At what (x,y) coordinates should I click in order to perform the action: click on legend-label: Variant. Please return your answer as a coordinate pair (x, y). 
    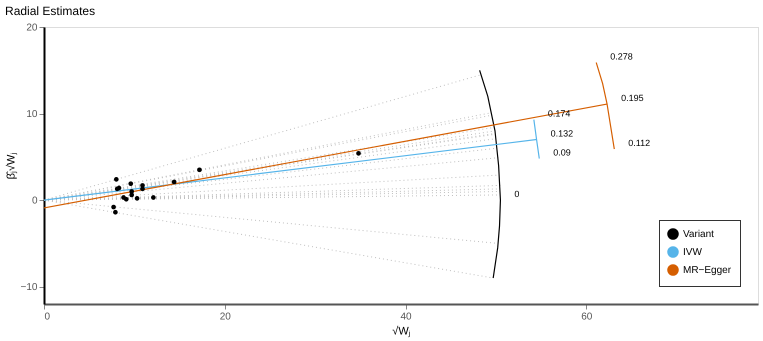
    Looking at the image, I should click on (698, 234).